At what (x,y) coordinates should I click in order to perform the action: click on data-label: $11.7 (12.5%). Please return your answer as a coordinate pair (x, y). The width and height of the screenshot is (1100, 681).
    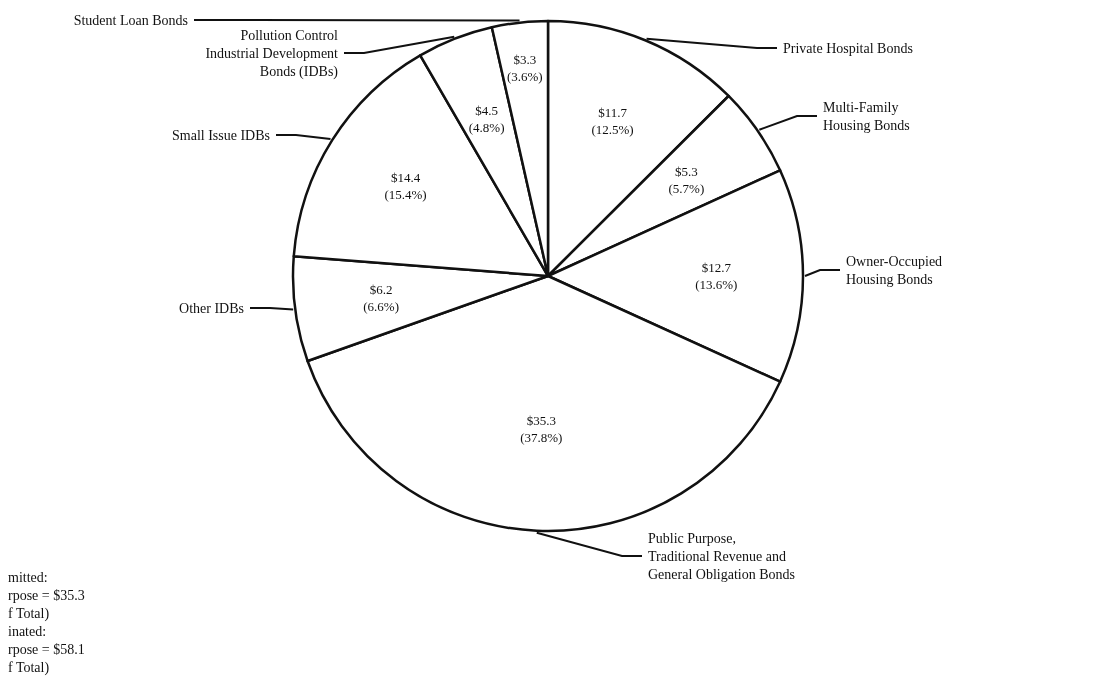
    Looking at the image, I should click on (612, 120).